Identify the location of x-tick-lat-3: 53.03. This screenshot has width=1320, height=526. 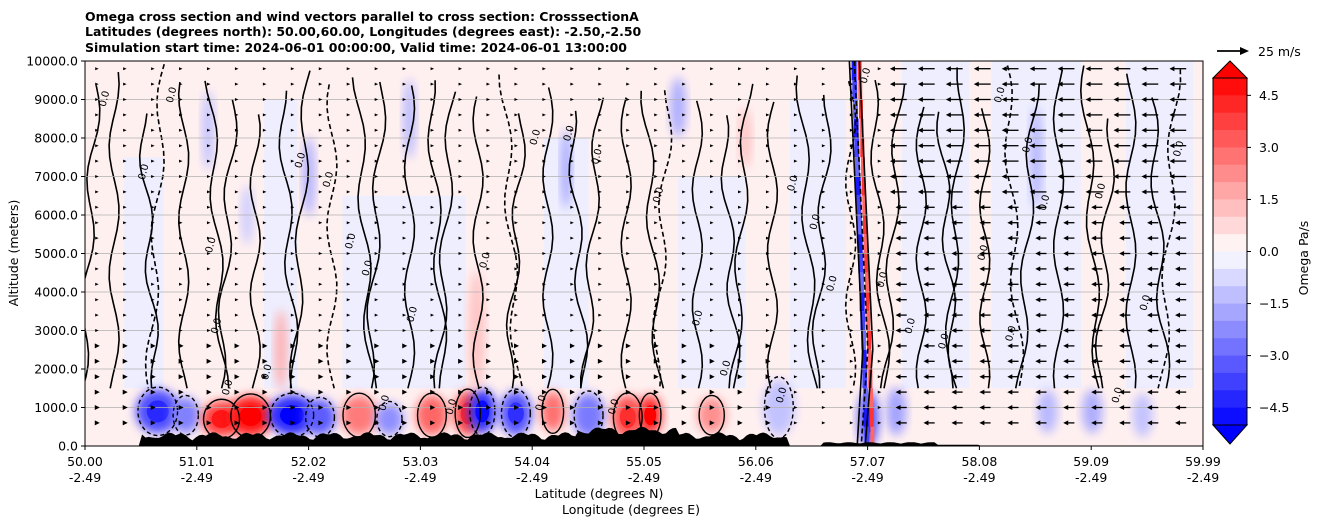
(421, 461).